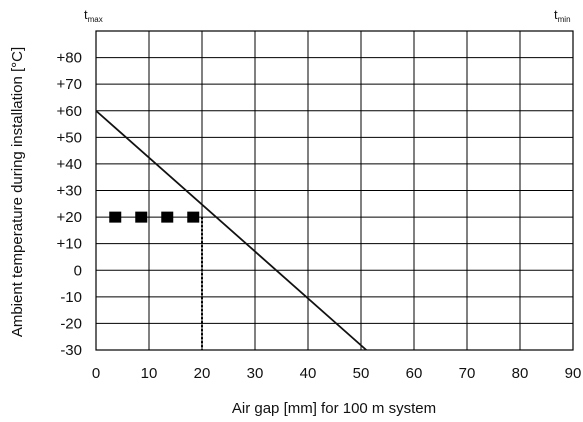 Image resolution: width=583 pixels, height=422 pixels. What do you see at coordinates (69, 217) in the screenshot?
I see `y-tick-label: +20` at bounding box center [69, 217].